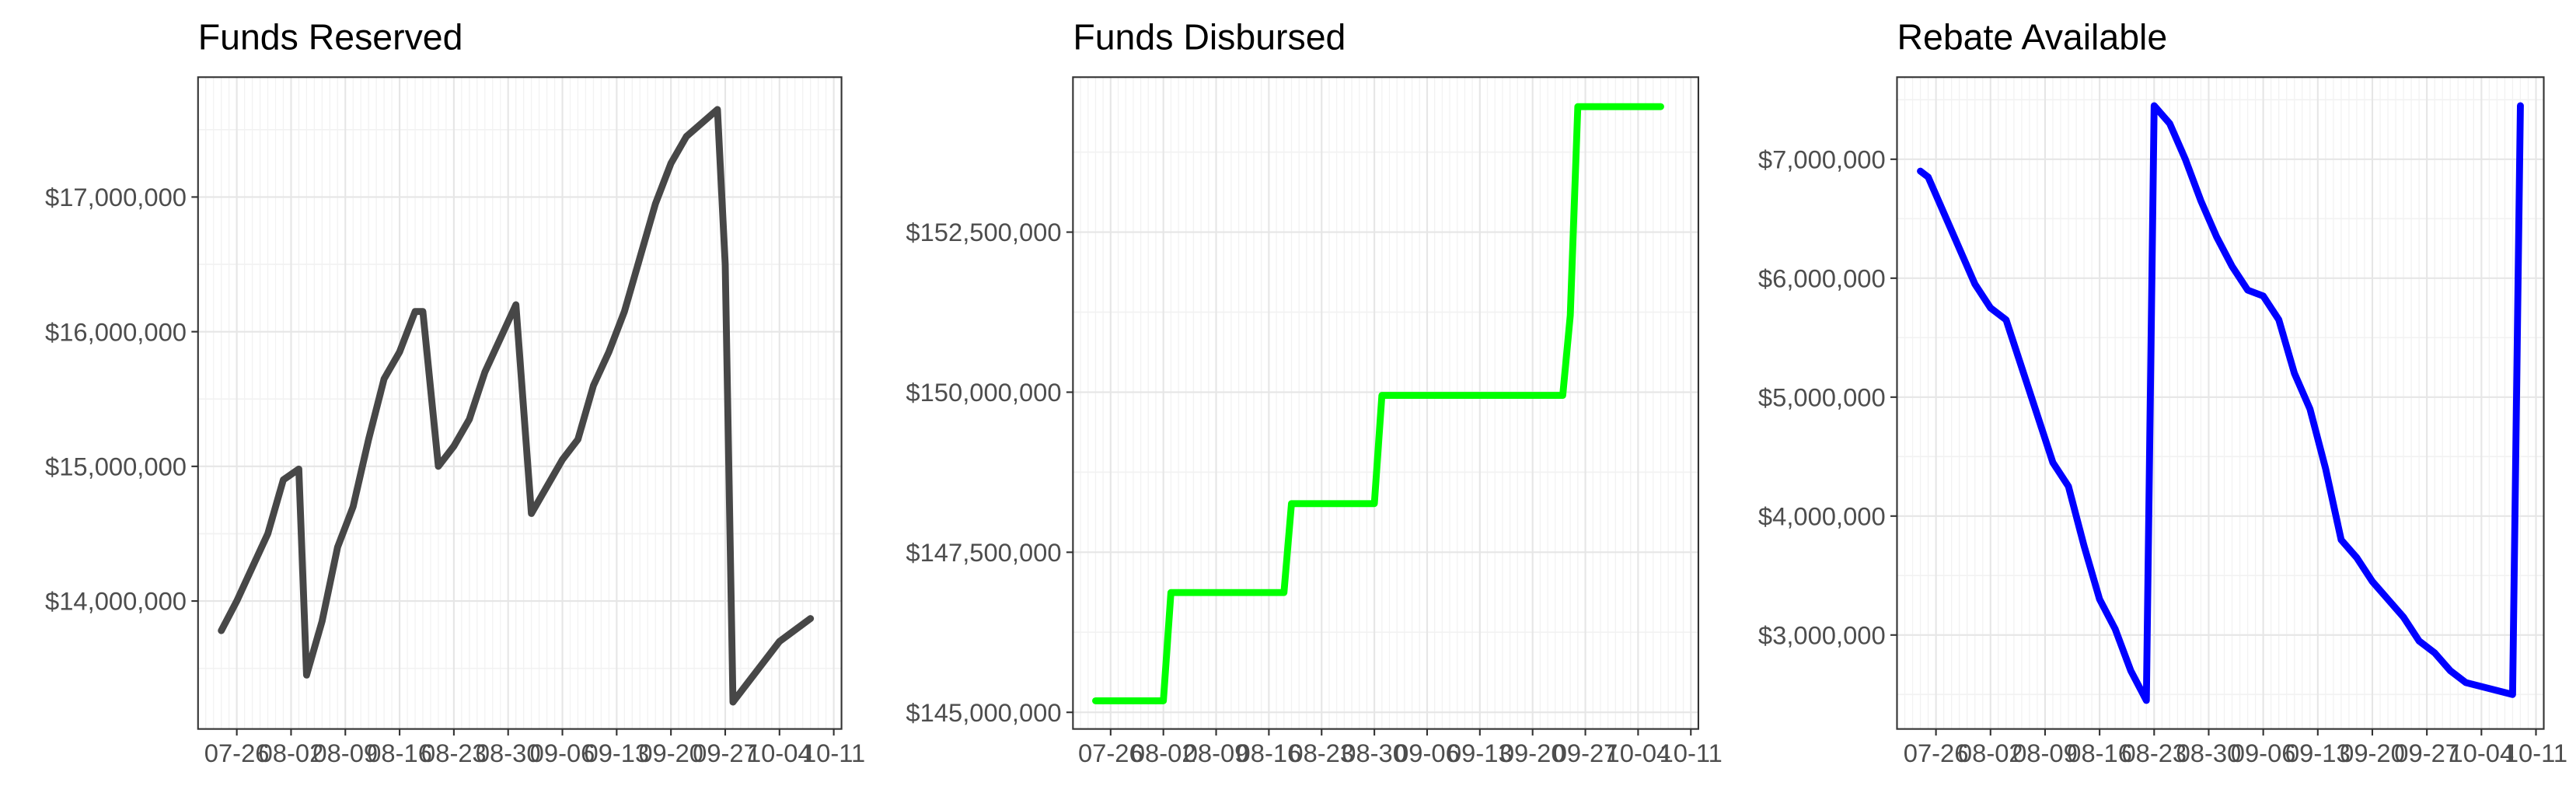 The width and height of the screenshot is (2576, 793). I want to click on y-tick-label: $152,500,000, so click(984, 232).